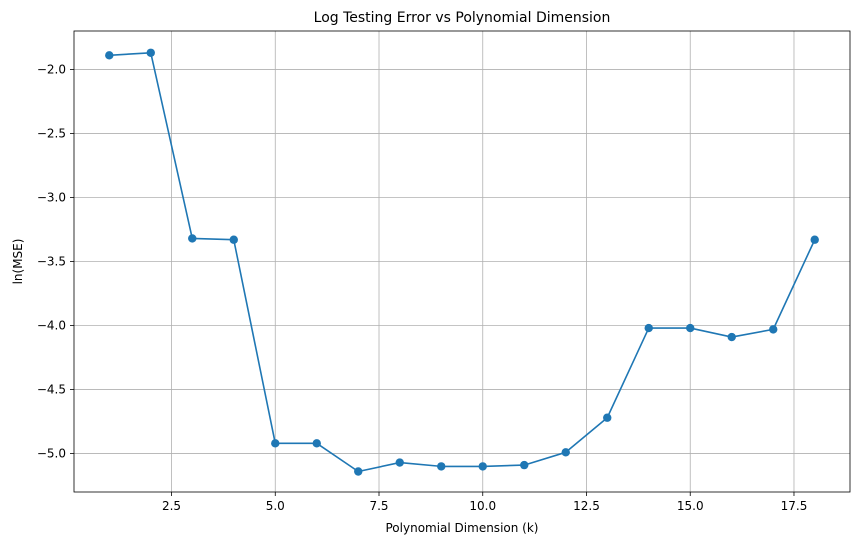 This screenshot has height=549, width=858. I want to click on y-tick-label: −4.0, so click(51, 326).